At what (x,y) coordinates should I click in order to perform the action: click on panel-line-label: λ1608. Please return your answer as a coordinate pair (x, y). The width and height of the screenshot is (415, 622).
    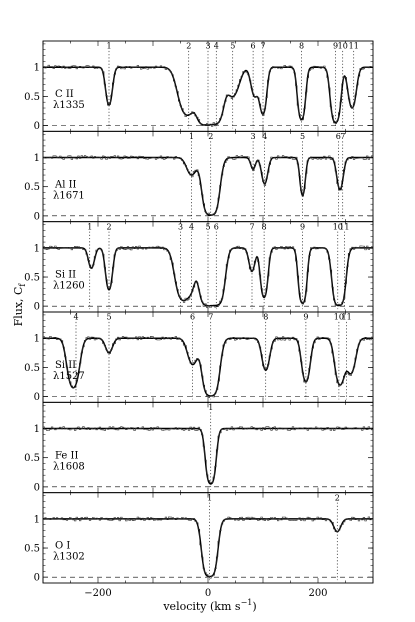
    Looking at the image, I should click on (69, 466).